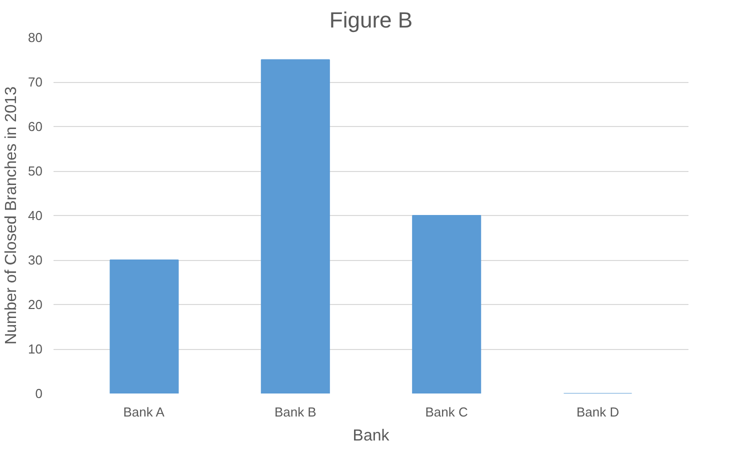 This screenshot has height=451, width=752. What do you see at coordinates (35, 82) in the screenshot?
I see `y-tick-label: 70` at bounding box center [35, 82].